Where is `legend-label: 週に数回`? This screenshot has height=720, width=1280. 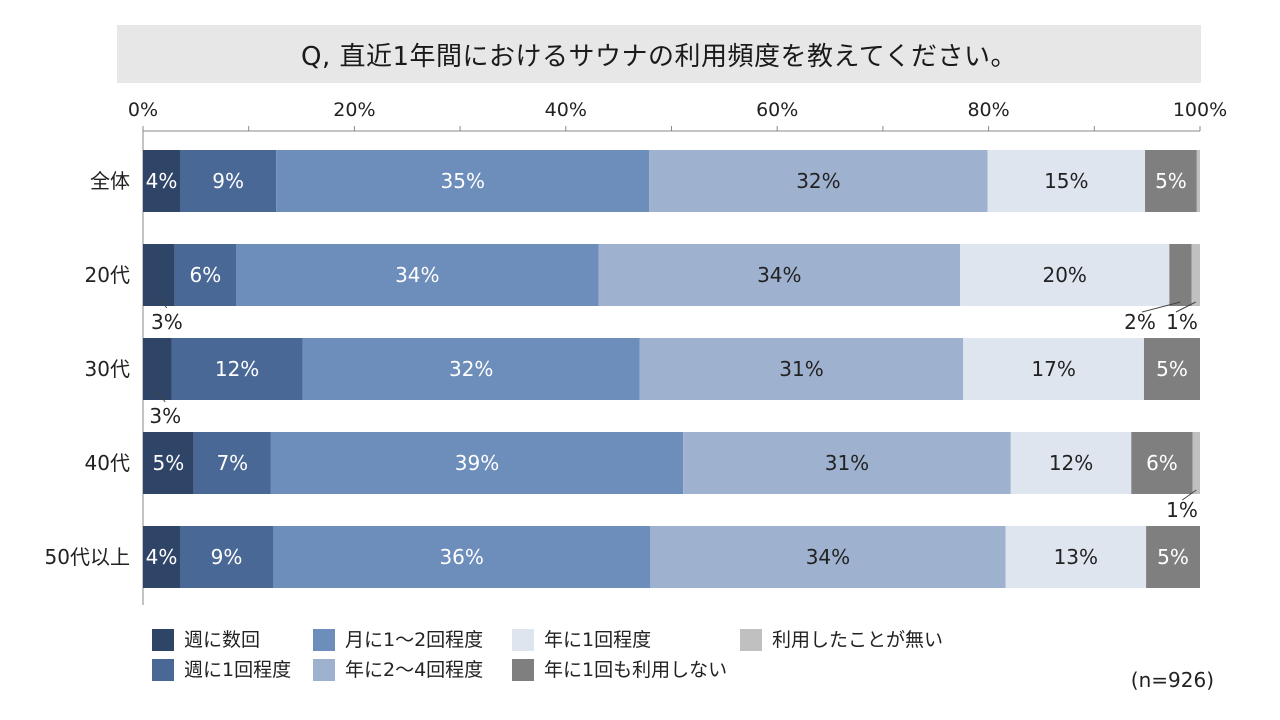
legend-label: 週に数回 is located at coordinates (222, 640).